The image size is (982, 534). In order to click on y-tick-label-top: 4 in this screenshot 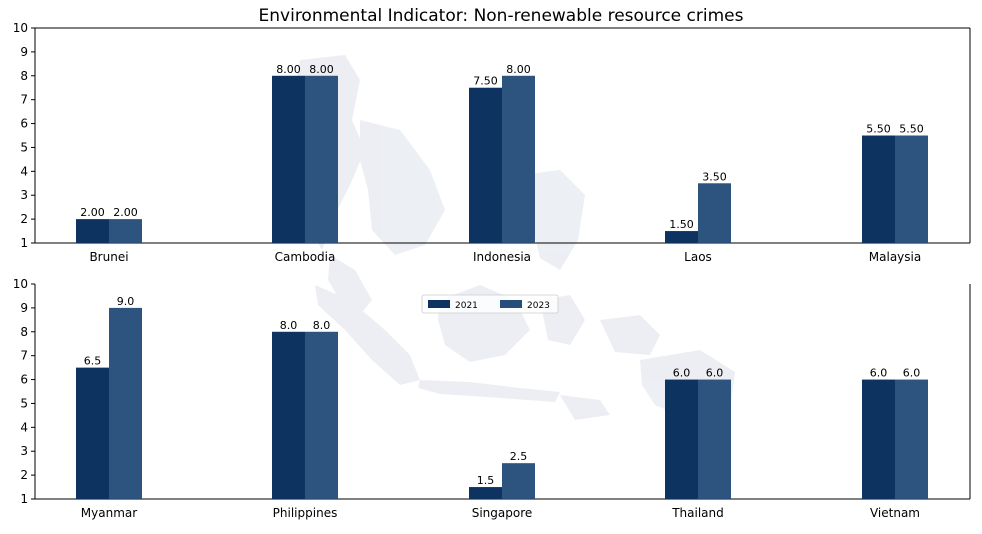, I will do `click(24, 171)`.